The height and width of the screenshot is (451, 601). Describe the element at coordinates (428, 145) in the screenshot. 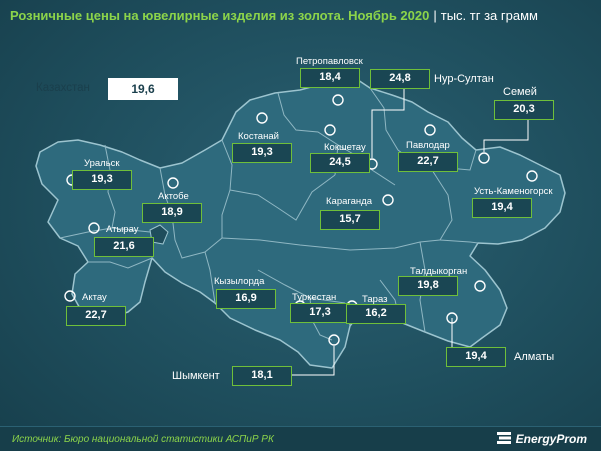

I see `region-label-pavlodar: Павлодар` at that location.